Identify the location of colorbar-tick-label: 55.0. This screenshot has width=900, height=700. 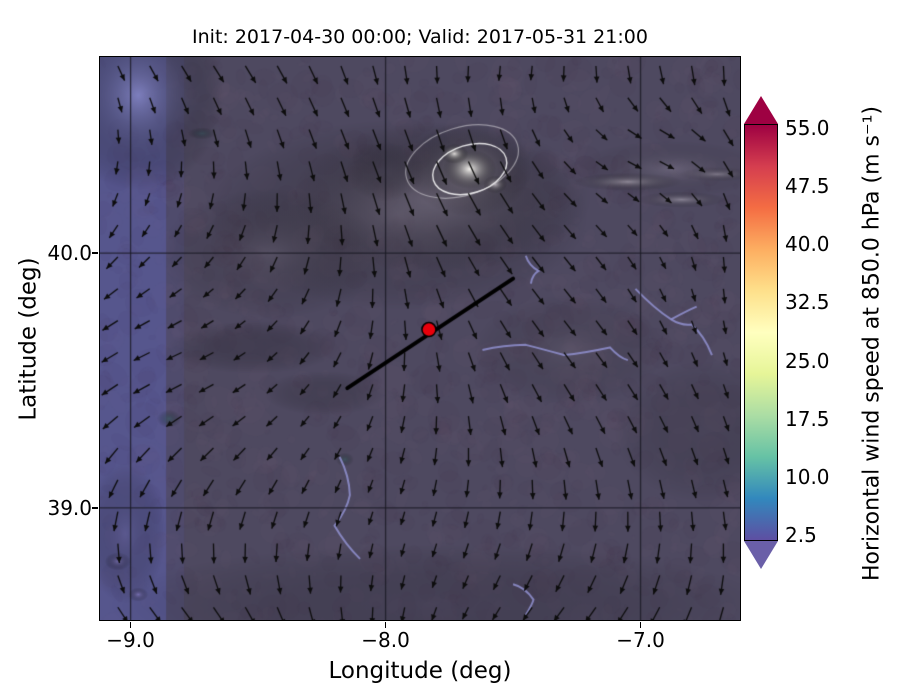
(807, 128).